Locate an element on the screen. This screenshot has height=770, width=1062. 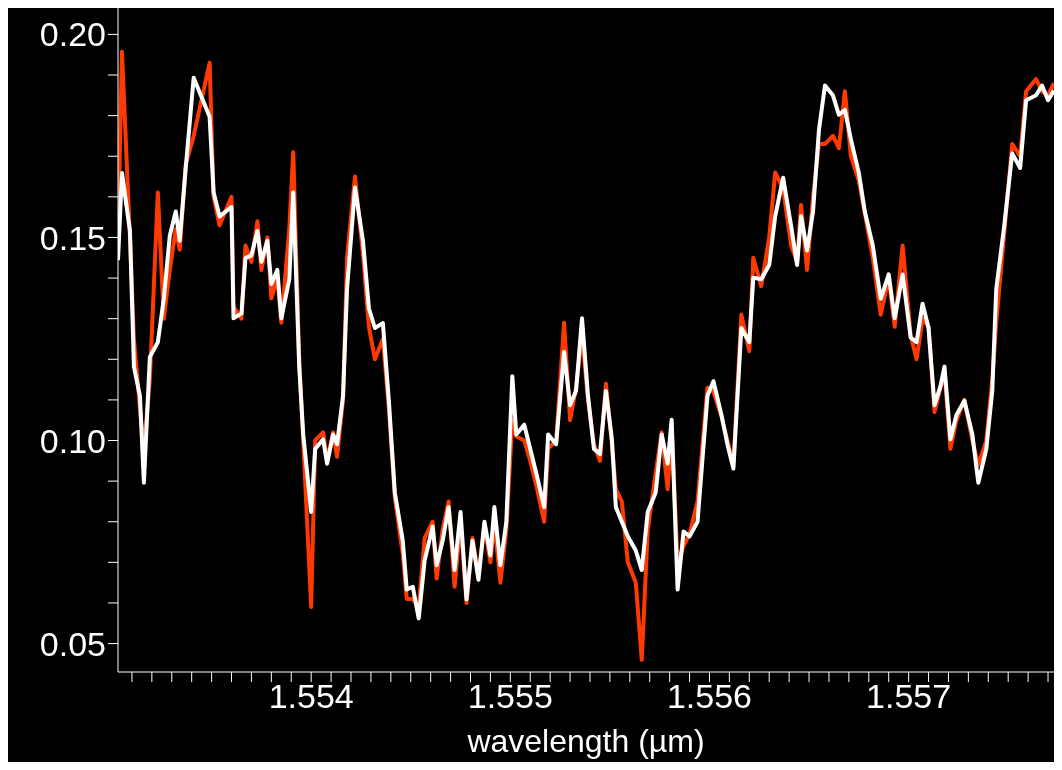
y-tick-label: 0.15 is located at coordinates (72, 237).